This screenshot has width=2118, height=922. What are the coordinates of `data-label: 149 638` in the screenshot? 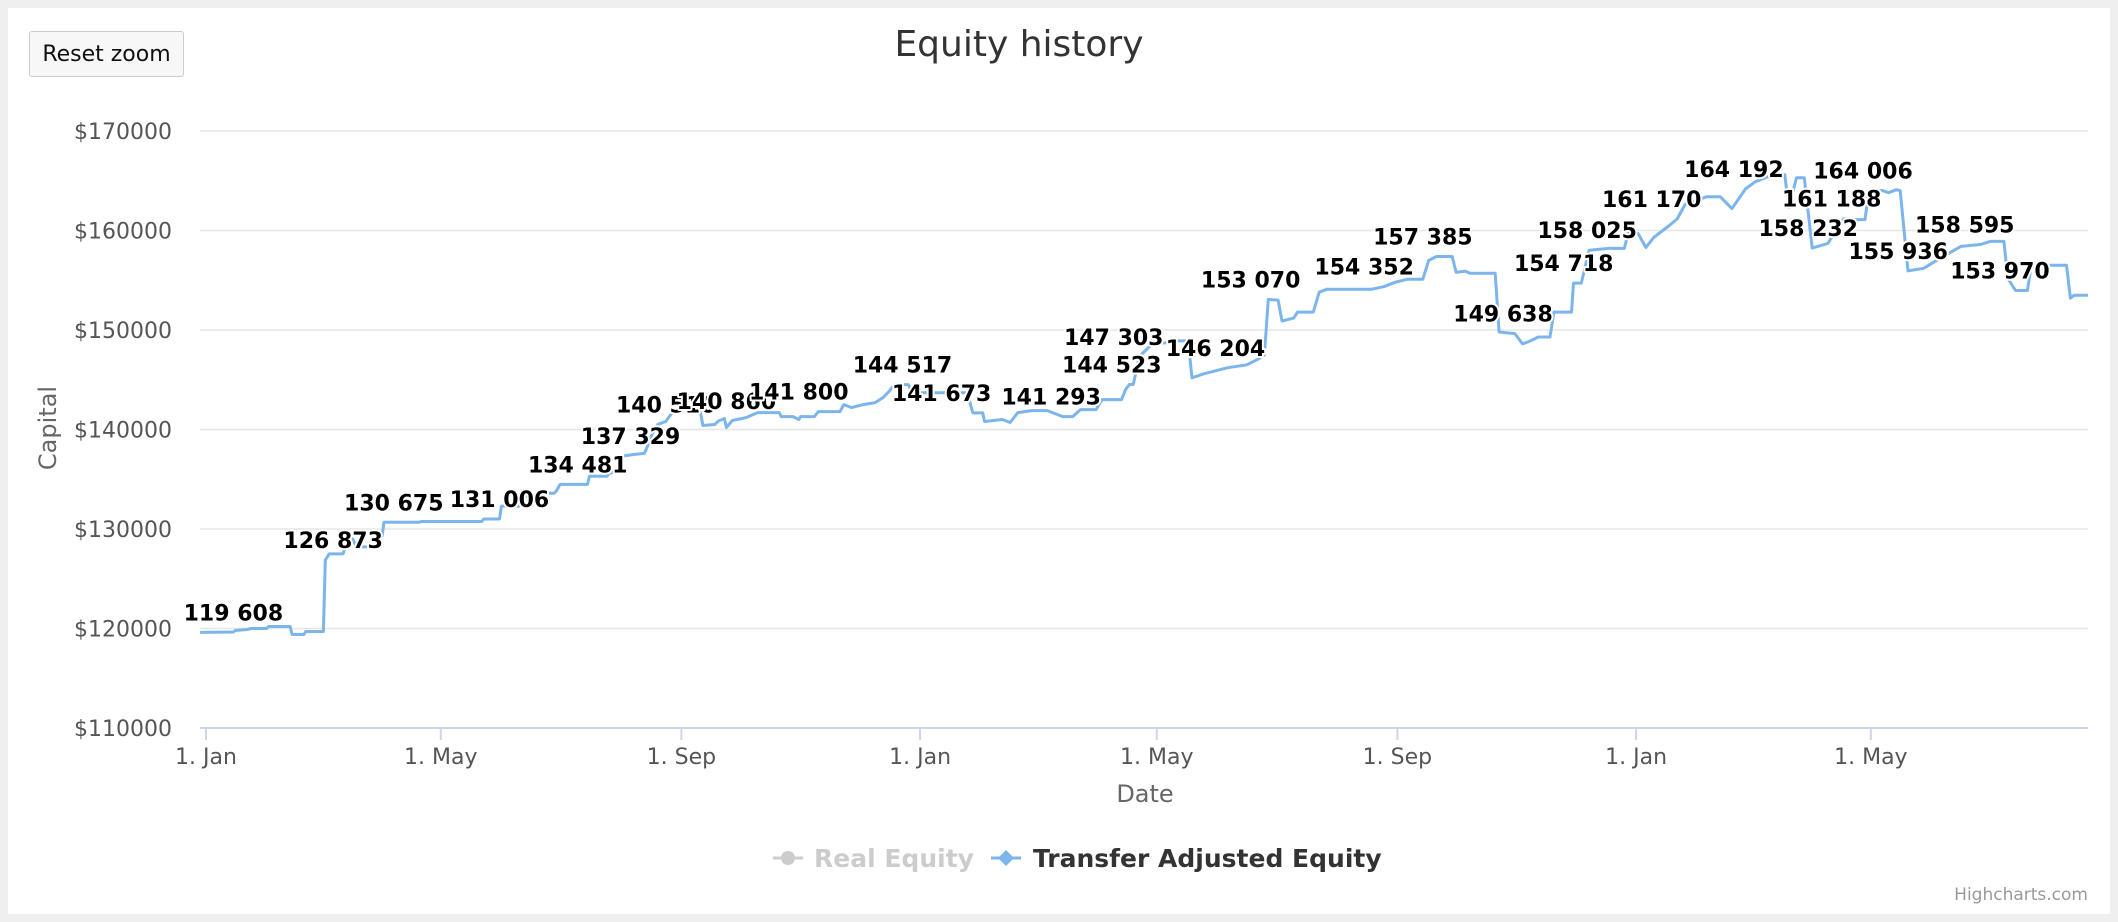 It's located at (1503, 315).